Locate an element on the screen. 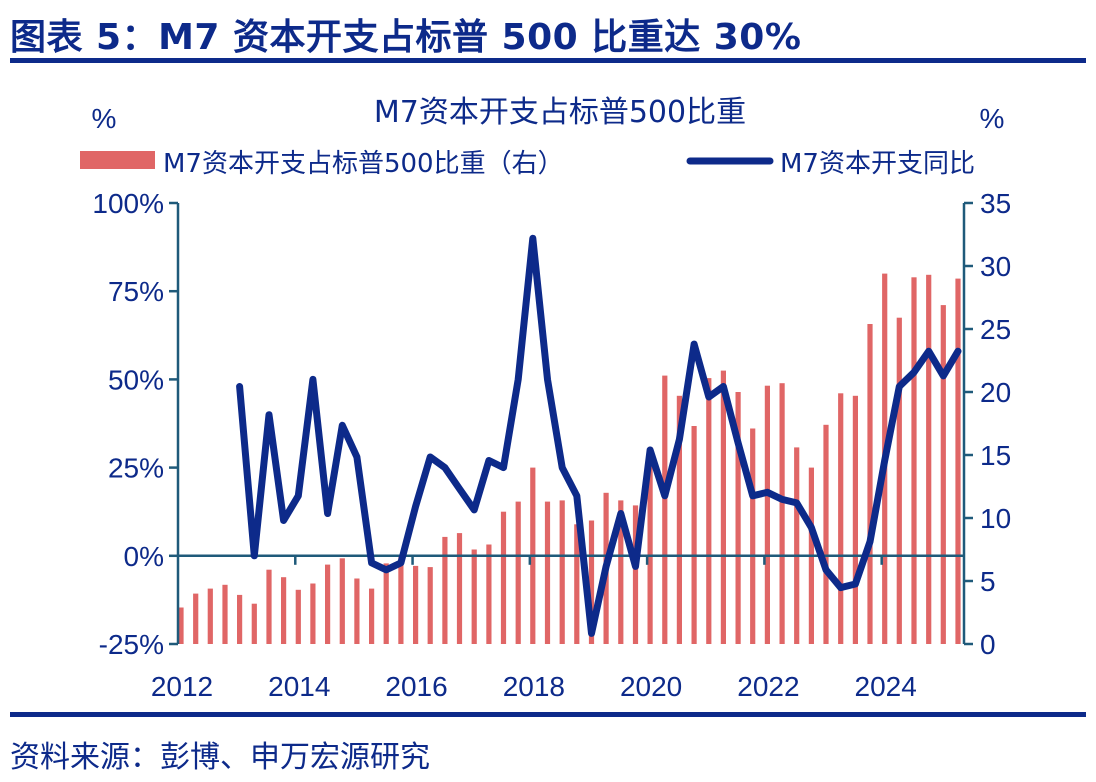 The height and width of the screenshot is (782, 1096). left-tick-label: -25% is located at coordinates (131, 644).